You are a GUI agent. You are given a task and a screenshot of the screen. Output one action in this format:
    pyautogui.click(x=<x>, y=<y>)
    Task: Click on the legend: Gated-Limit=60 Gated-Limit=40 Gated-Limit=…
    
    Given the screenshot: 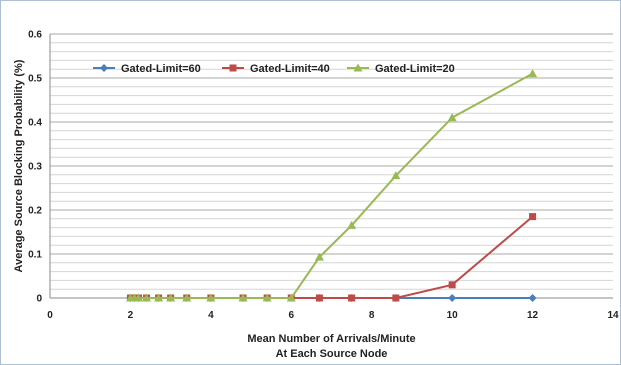 What is the action you would take?
    pyautogui.click(x=274, y=69)
    